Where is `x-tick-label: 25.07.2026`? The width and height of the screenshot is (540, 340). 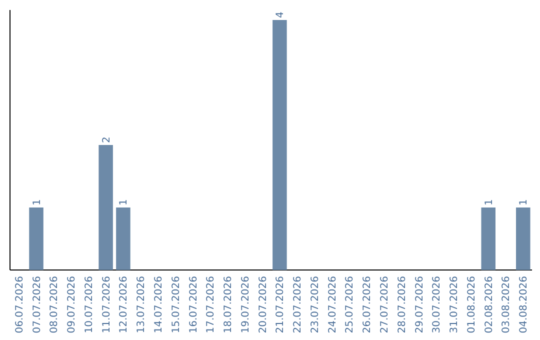 x-tick-label: 25.07.2026 is located at coordinates (350, 305).